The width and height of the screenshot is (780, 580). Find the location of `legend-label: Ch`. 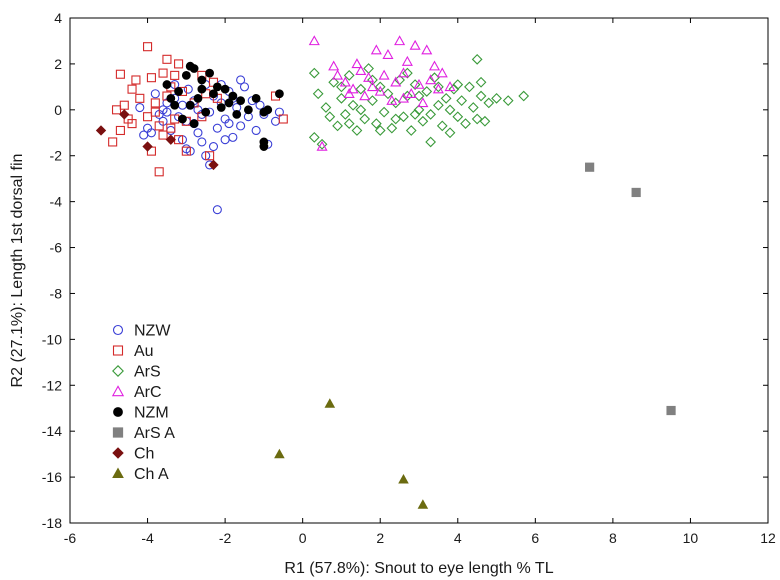

legend-label: Ch is located at coordinates (144, 454).